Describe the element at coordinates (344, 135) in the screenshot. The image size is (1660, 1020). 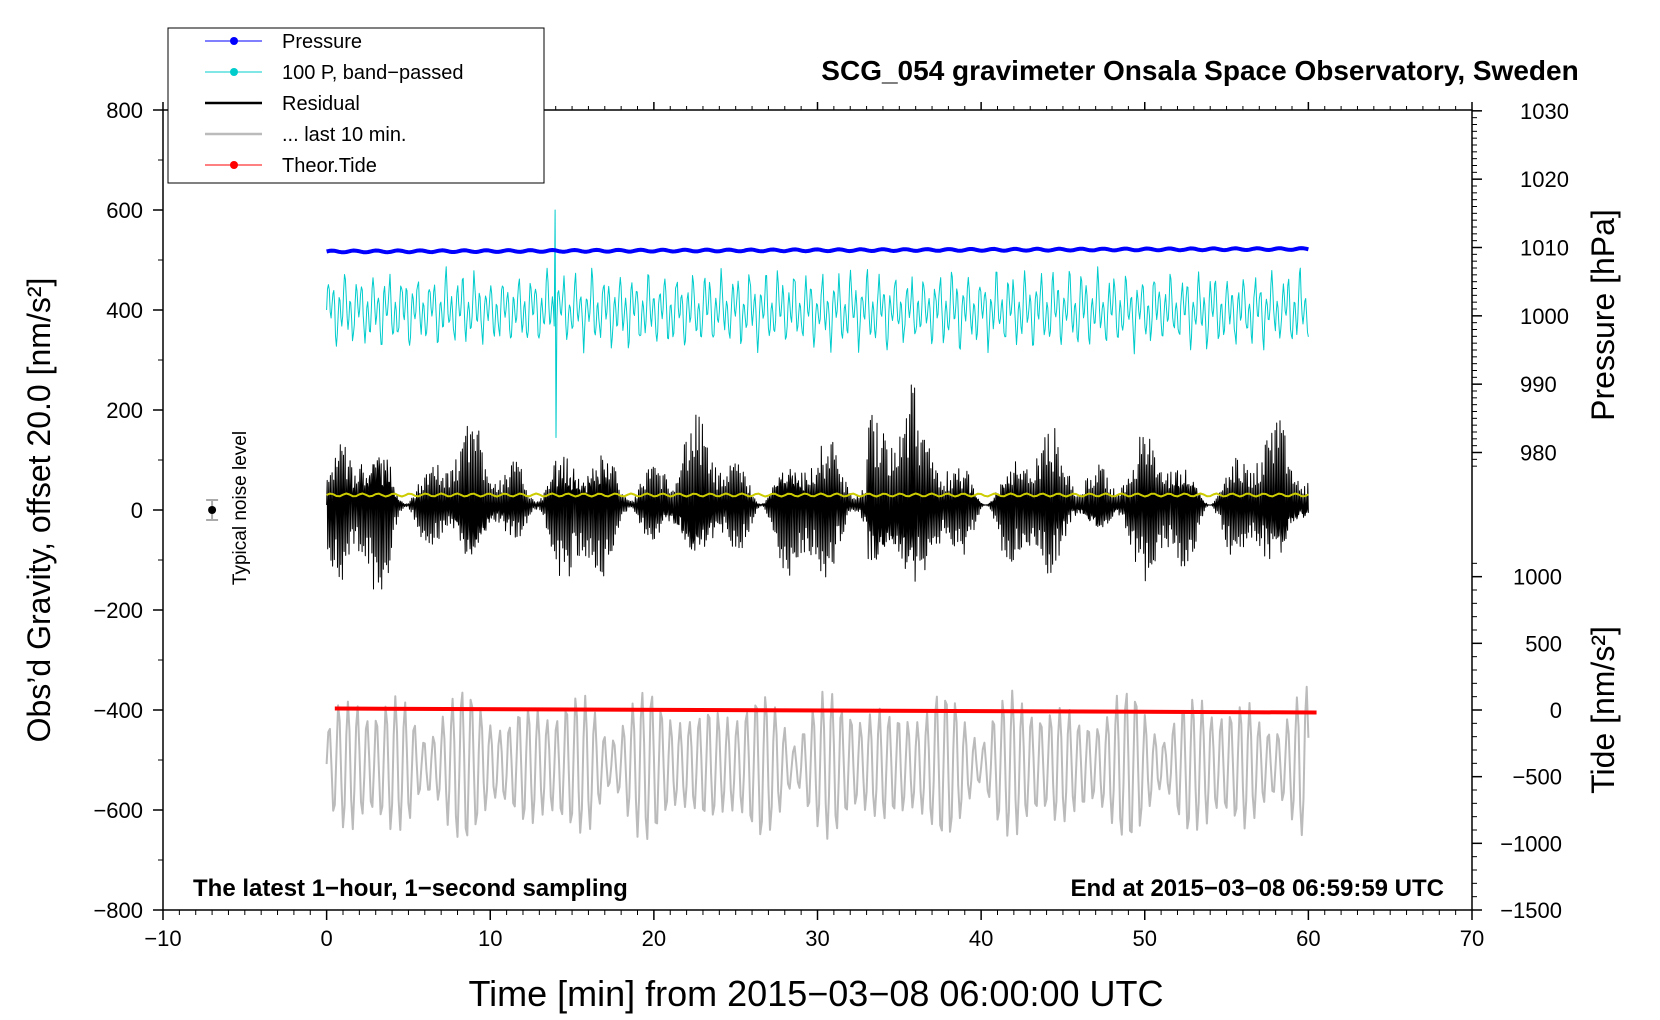
I see `legend-label: ... last 10 min.` at that location.